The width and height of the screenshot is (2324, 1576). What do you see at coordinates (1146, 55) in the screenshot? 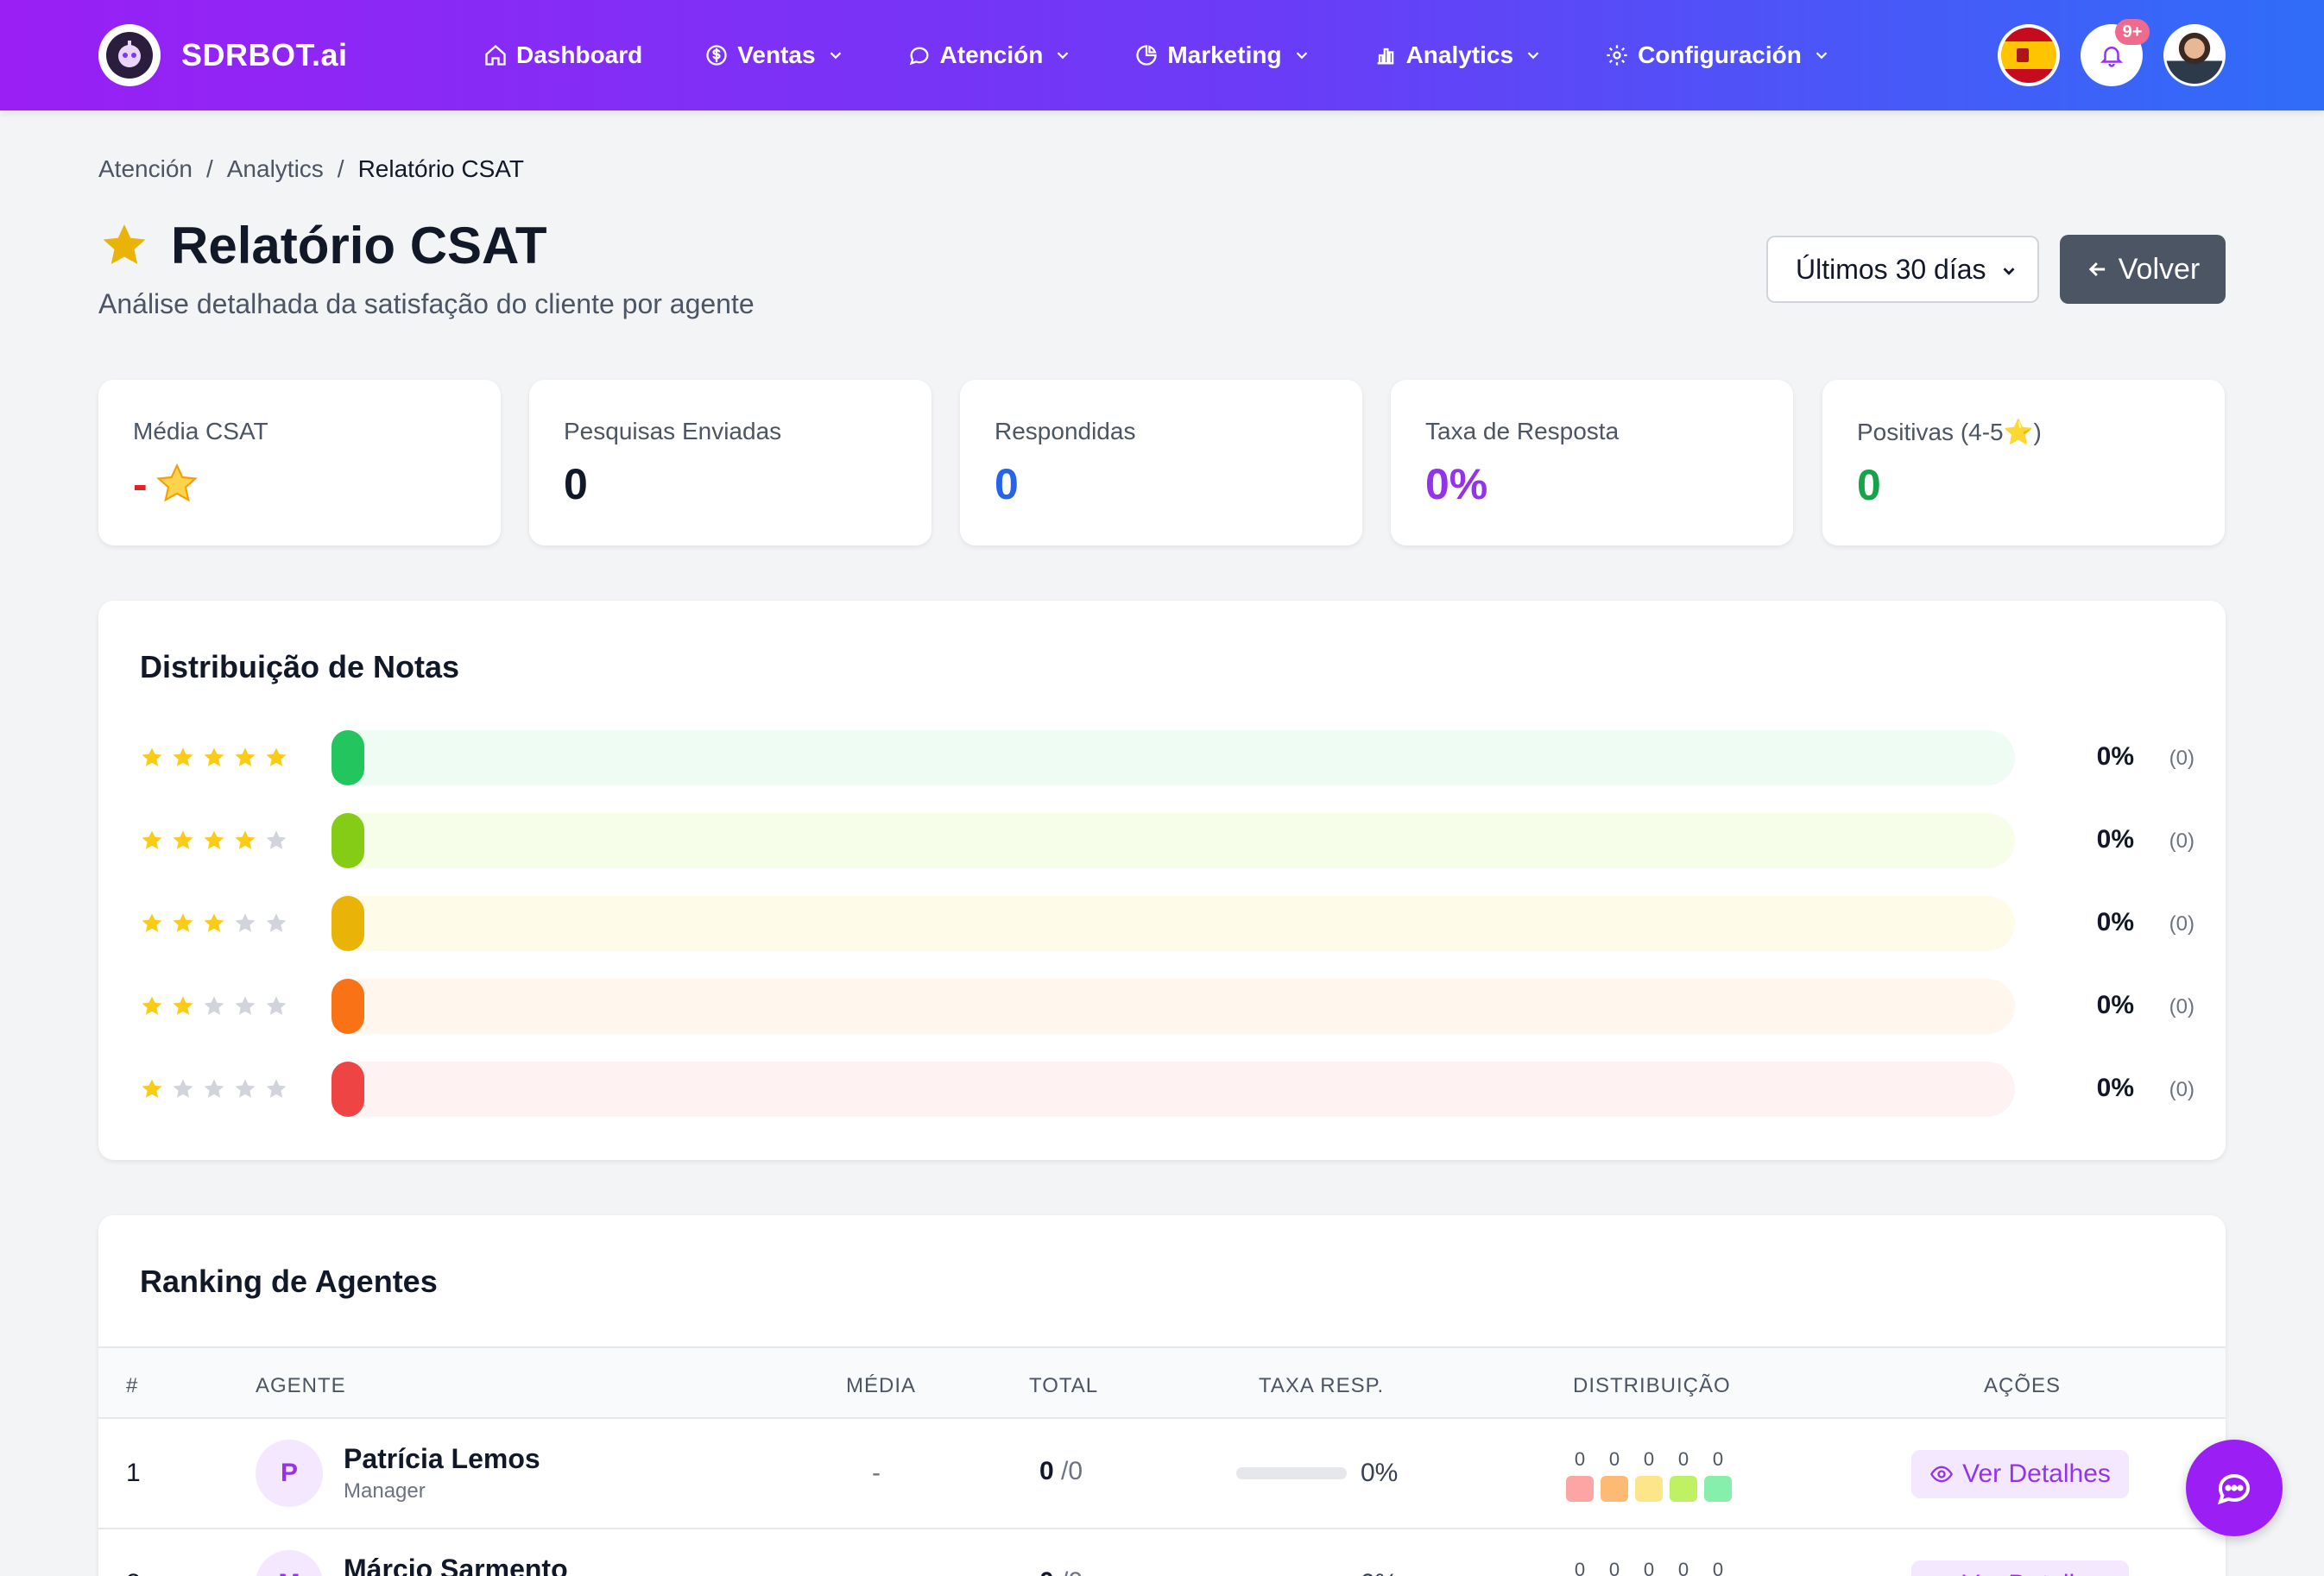
I see `pie-chart-icon` at bounding box center [1146, 55].